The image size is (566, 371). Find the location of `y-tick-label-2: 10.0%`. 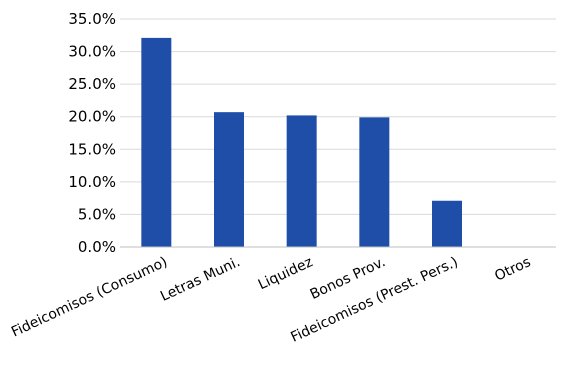

y-tick-label-2: 10.0% is located at coordinates (92, 182).